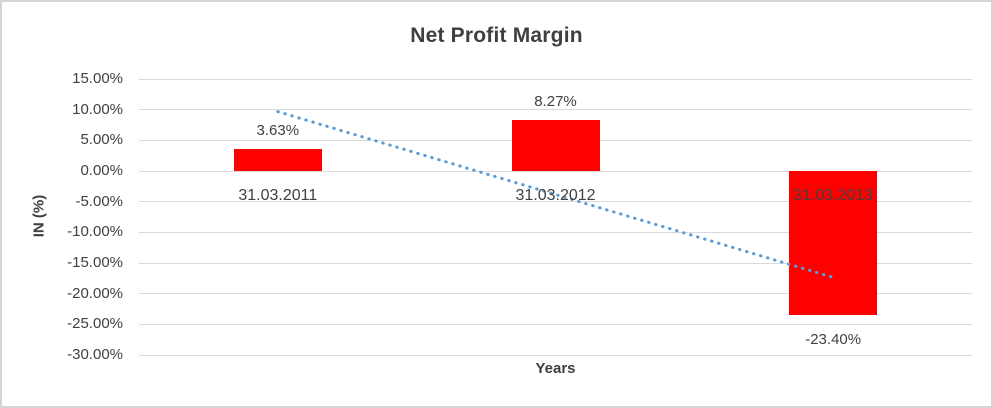 The image size is (993, 408). I want to click on category-label: 31.03.2011, so click(278, 195).